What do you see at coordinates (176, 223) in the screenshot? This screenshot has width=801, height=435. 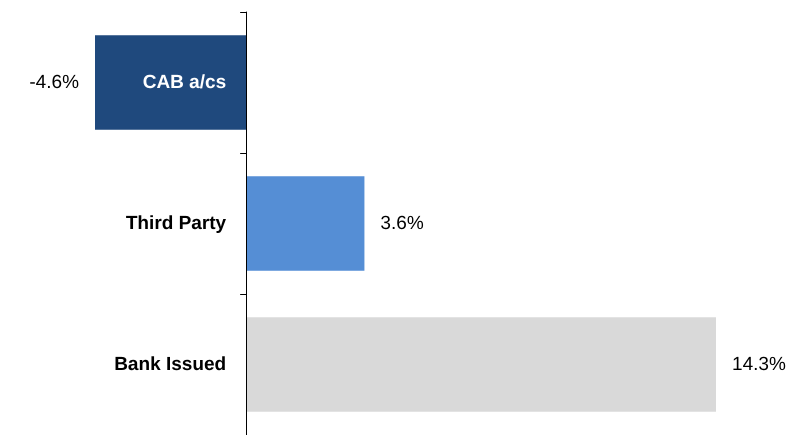 I see `y-tick-label: Third Party` at bounding box center [176, 223].